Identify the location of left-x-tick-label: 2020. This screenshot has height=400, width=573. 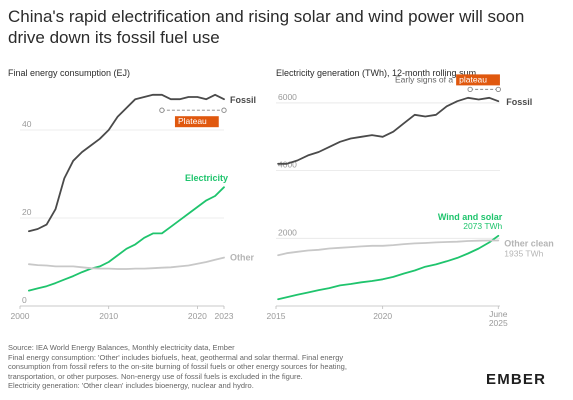
(197, 316).